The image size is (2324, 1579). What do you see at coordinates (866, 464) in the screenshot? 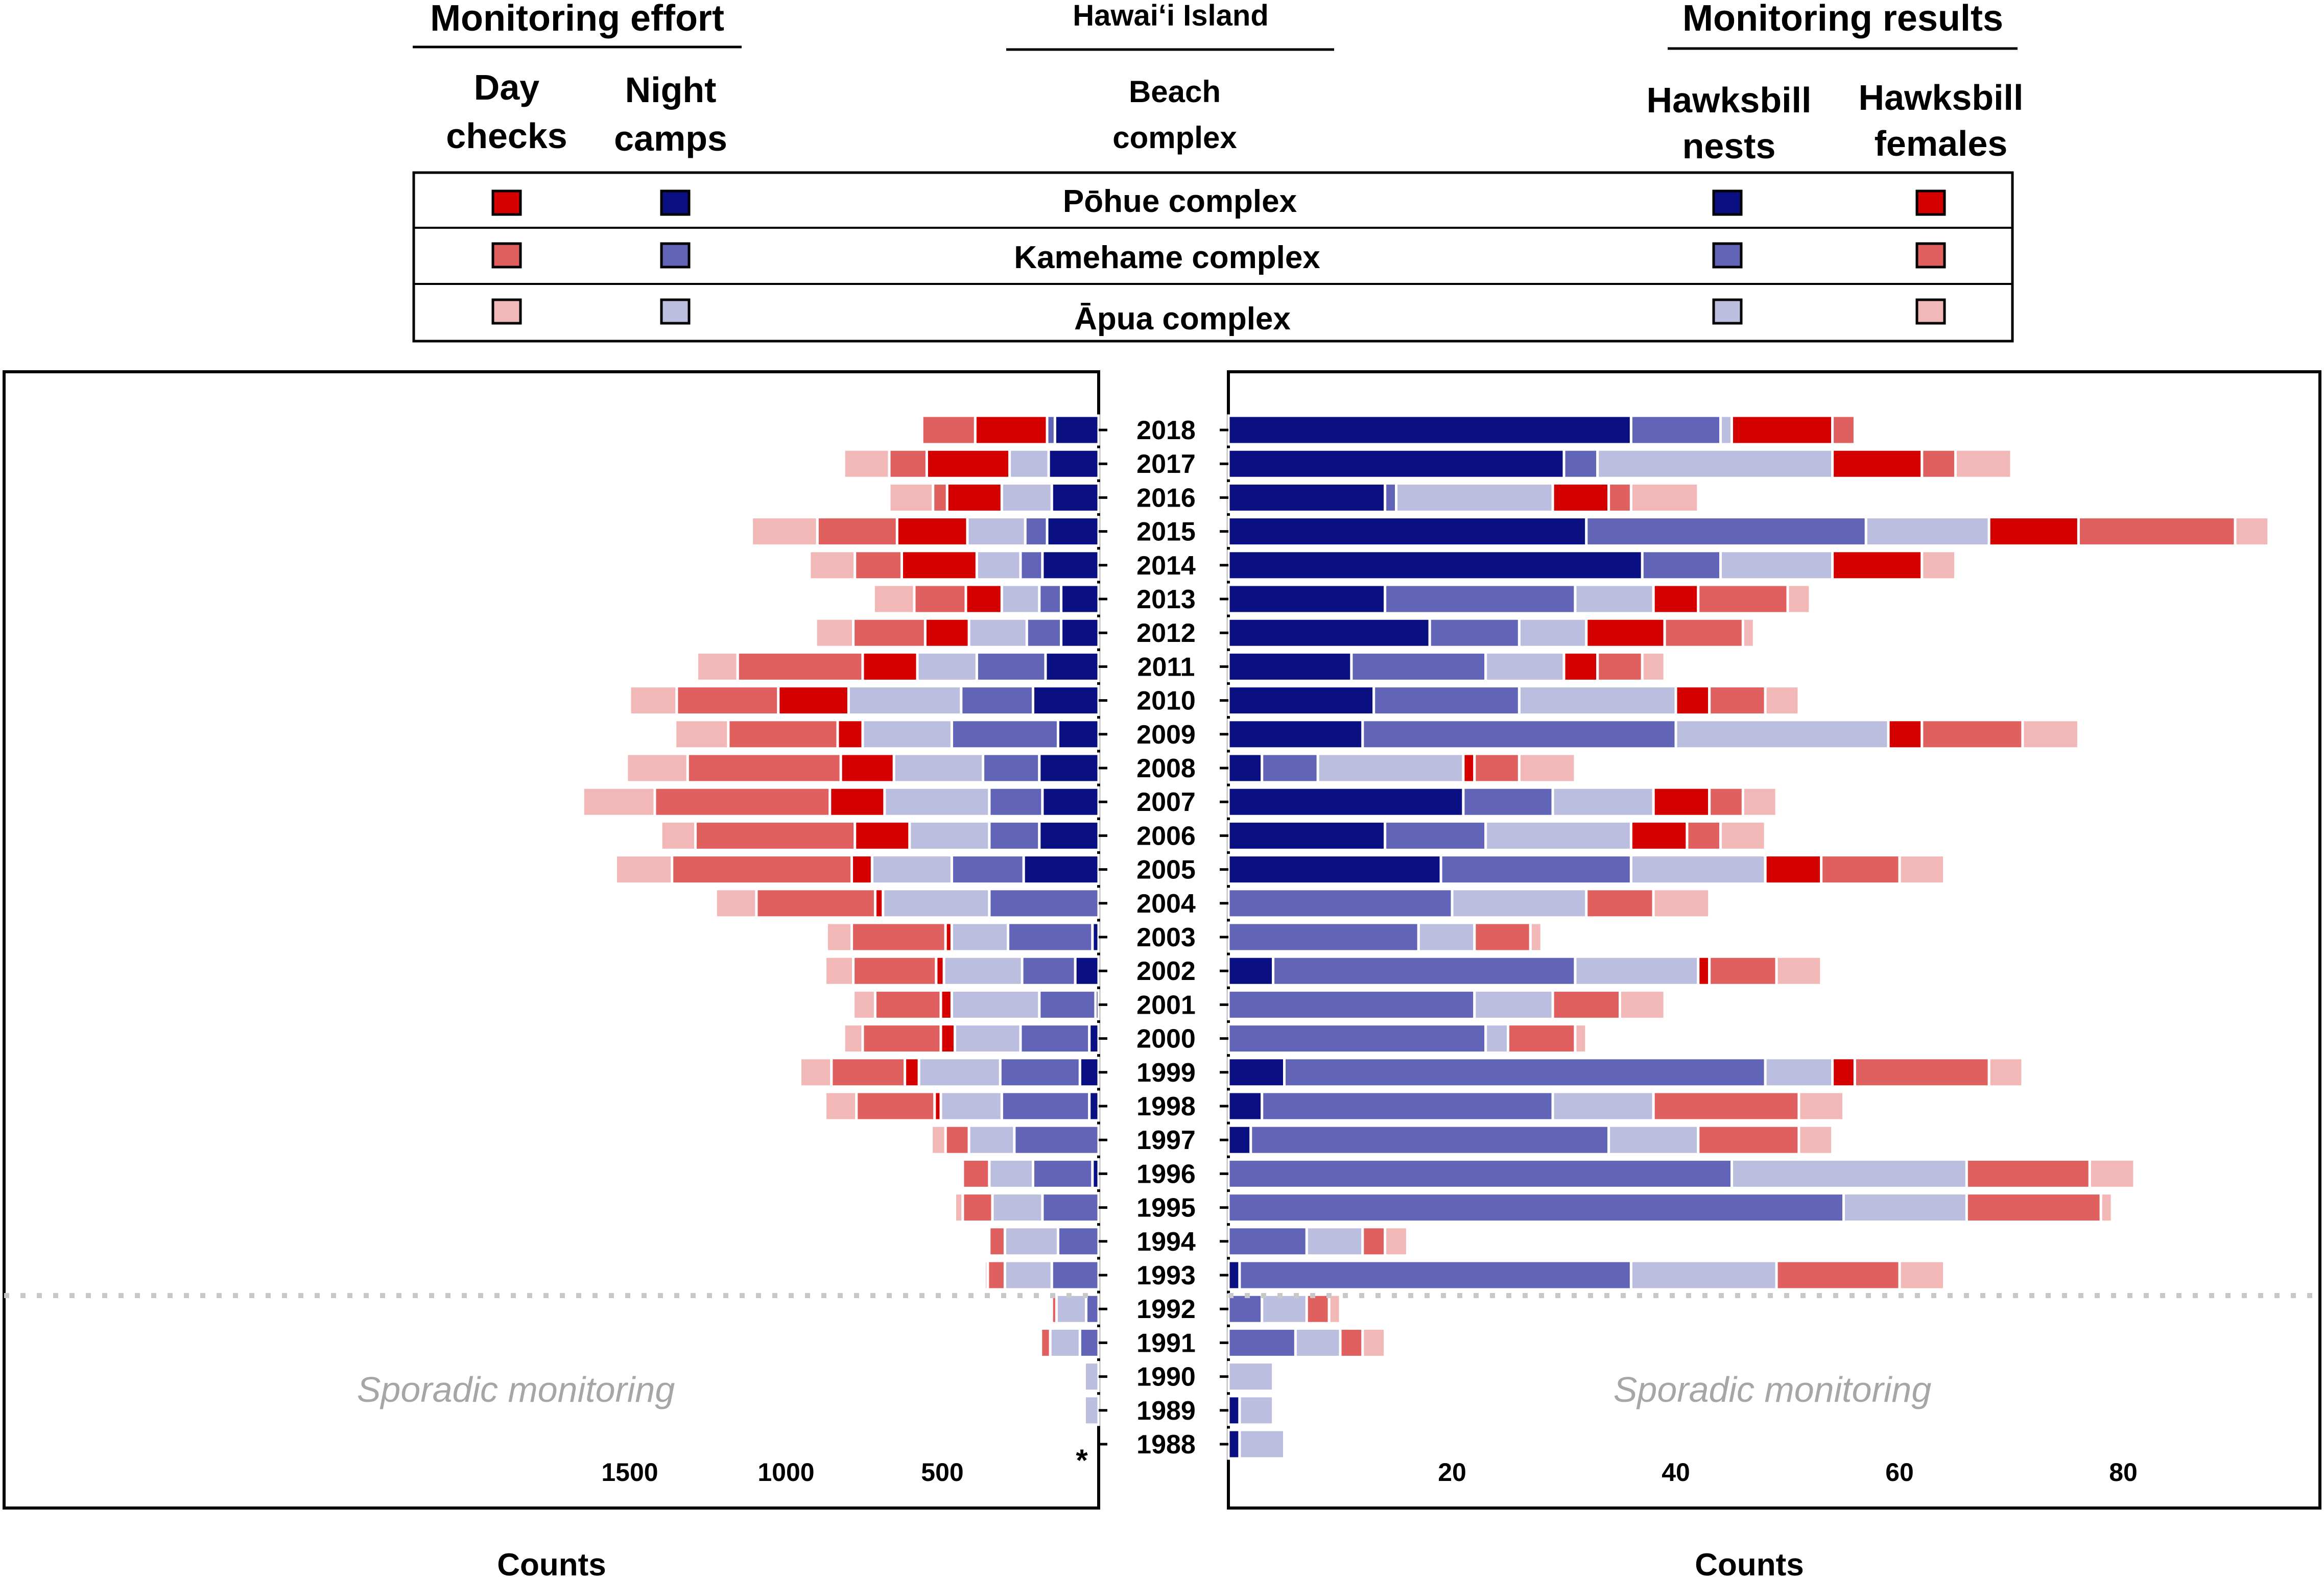
I see `effort-bar-2017-s5` at bounding box center [866, 464].